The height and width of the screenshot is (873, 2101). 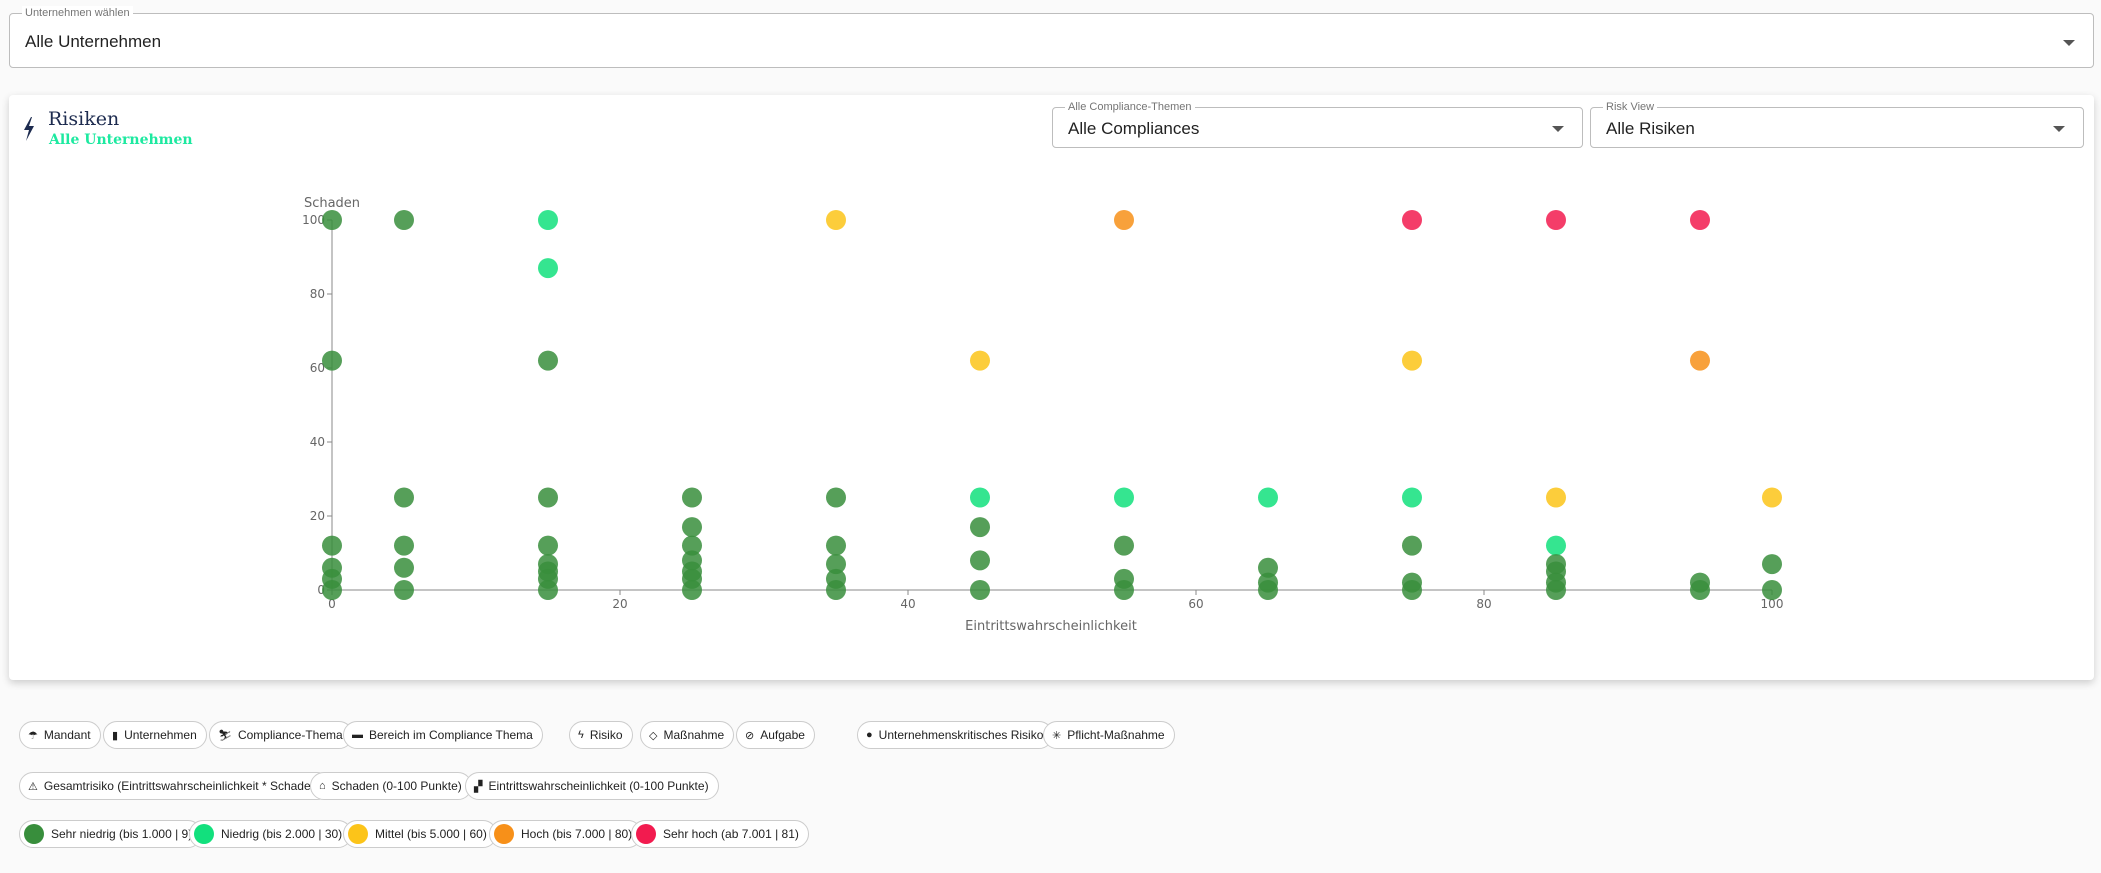 What do you see at coordinates (1195, 604) in the screenshot?
I see `x-tick-label: 60` at bounding box center [1195, 604].